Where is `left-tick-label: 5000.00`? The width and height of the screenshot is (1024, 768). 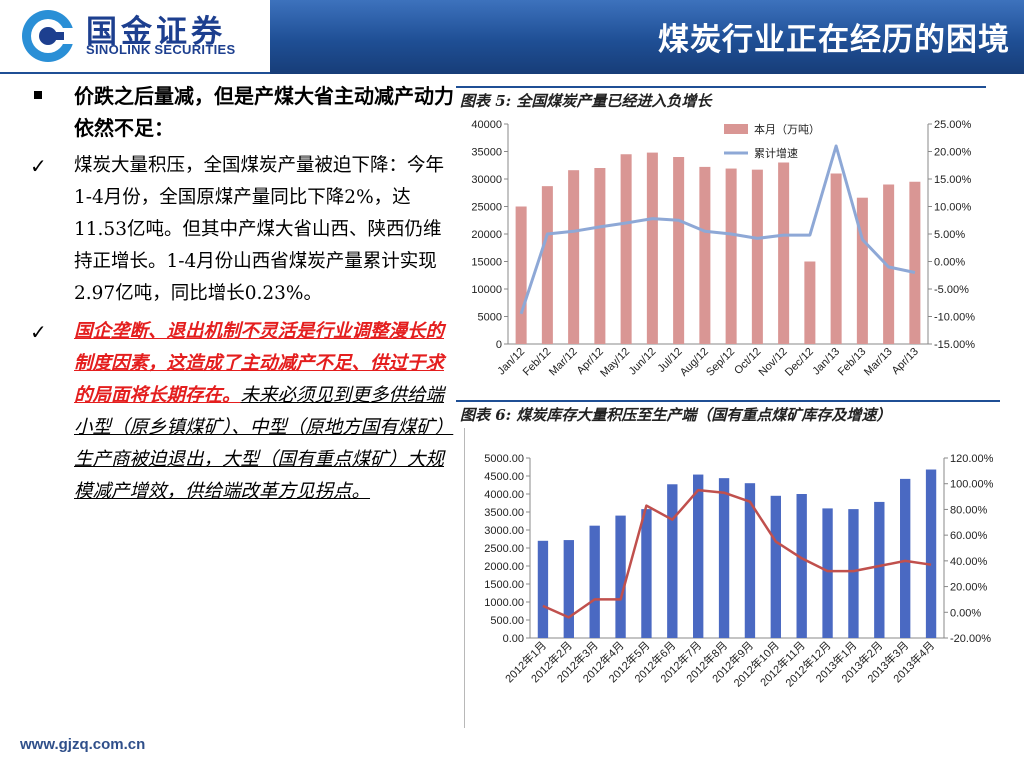
left-tick-label: 5000.00 is located at coordinates (504, 459).